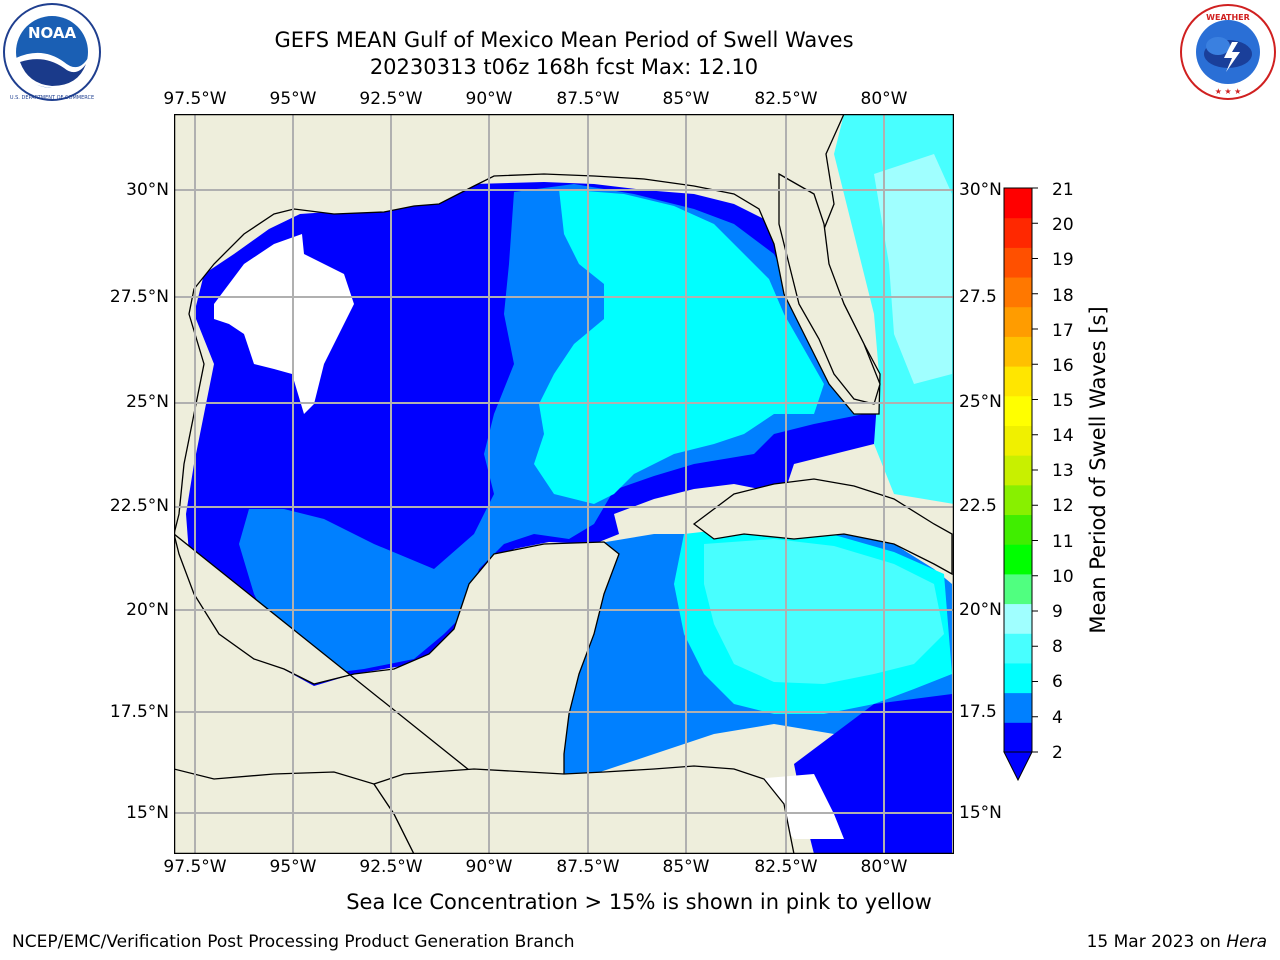  I want to click on colorbar-swatches, so click(1020, 484).